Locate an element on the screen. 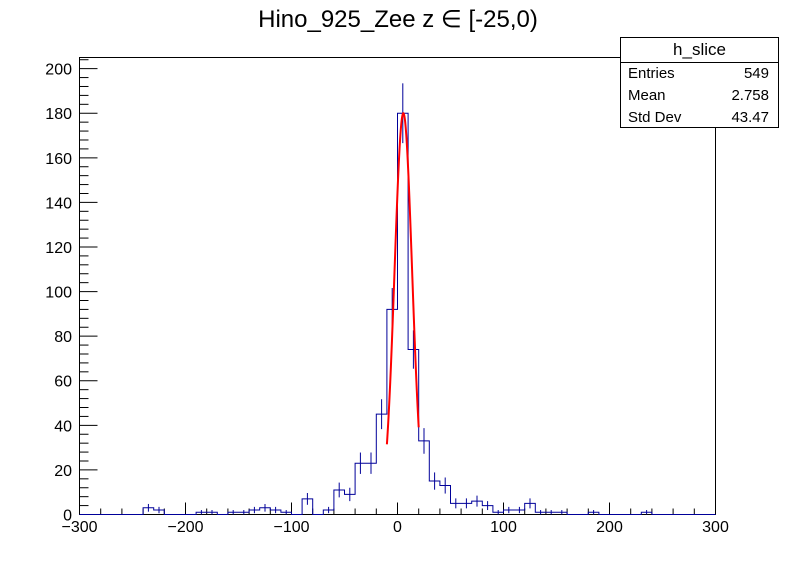 The image size is (796, 572). stats-label: Std Dev is located at coordinates (655, 117).